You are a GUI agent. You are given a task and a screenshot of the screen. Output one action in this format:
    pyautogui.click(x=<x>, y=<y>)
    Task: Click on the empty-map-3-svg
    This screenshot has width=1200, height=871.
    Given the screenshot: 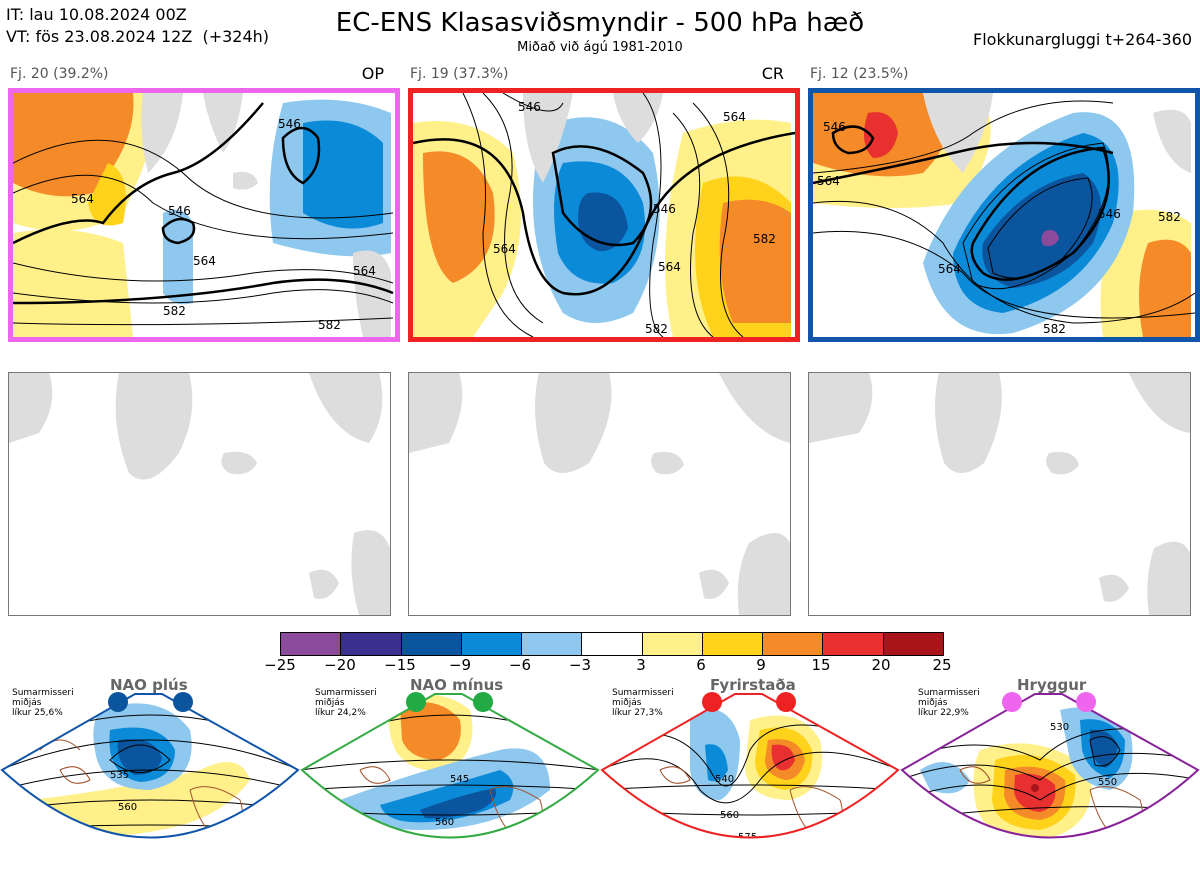 What is the action you would take?
    pyautogui.click(x=999, y=494)
    